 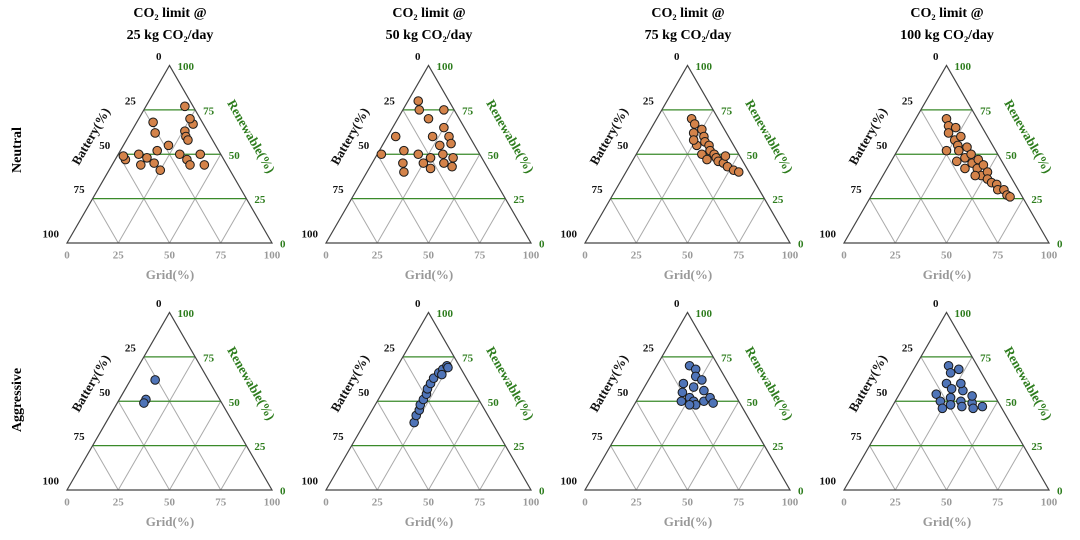 I want to click on renewable-tick-label: 50, so click(x=494, y=403).